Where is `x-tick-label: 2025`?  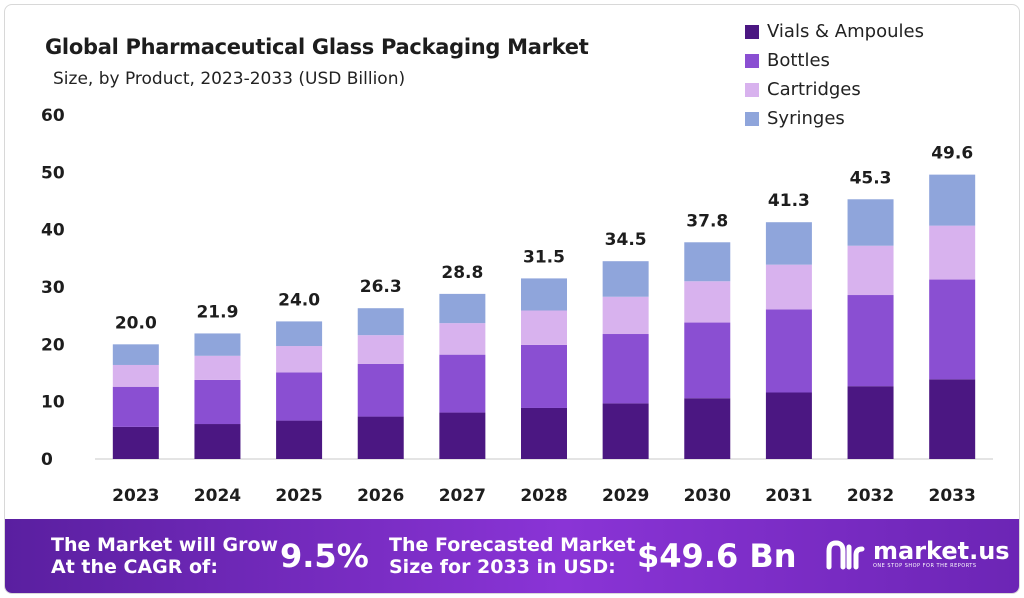 x-tick-label: 2025 is located at coordinates (298, 496).